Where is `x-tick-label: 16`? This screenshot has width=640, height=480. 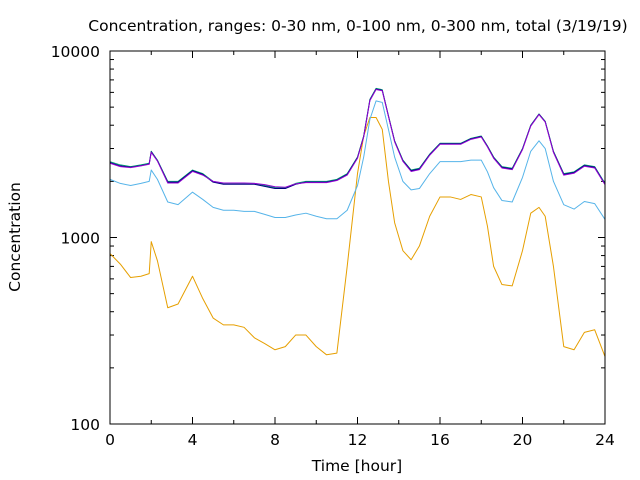
x-tick-label: 16 is located at coordinates (440, 440).